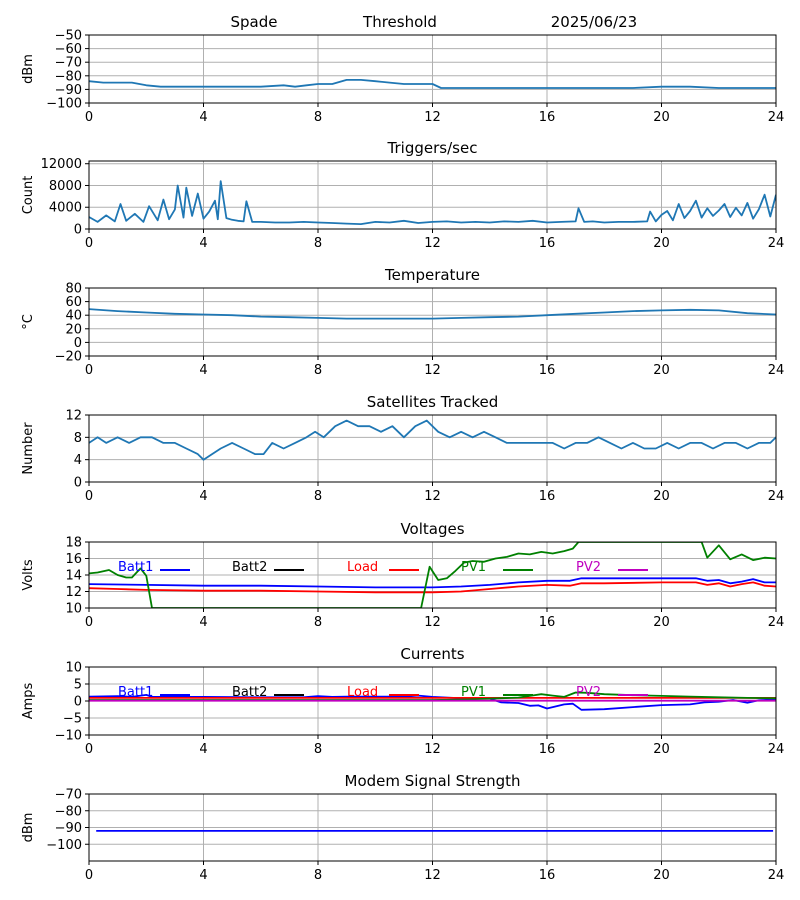  What do you see at coordinates (78, 460) in the screenshot?
I see `y-tick-label: 4` at bounding box center [78, 460].